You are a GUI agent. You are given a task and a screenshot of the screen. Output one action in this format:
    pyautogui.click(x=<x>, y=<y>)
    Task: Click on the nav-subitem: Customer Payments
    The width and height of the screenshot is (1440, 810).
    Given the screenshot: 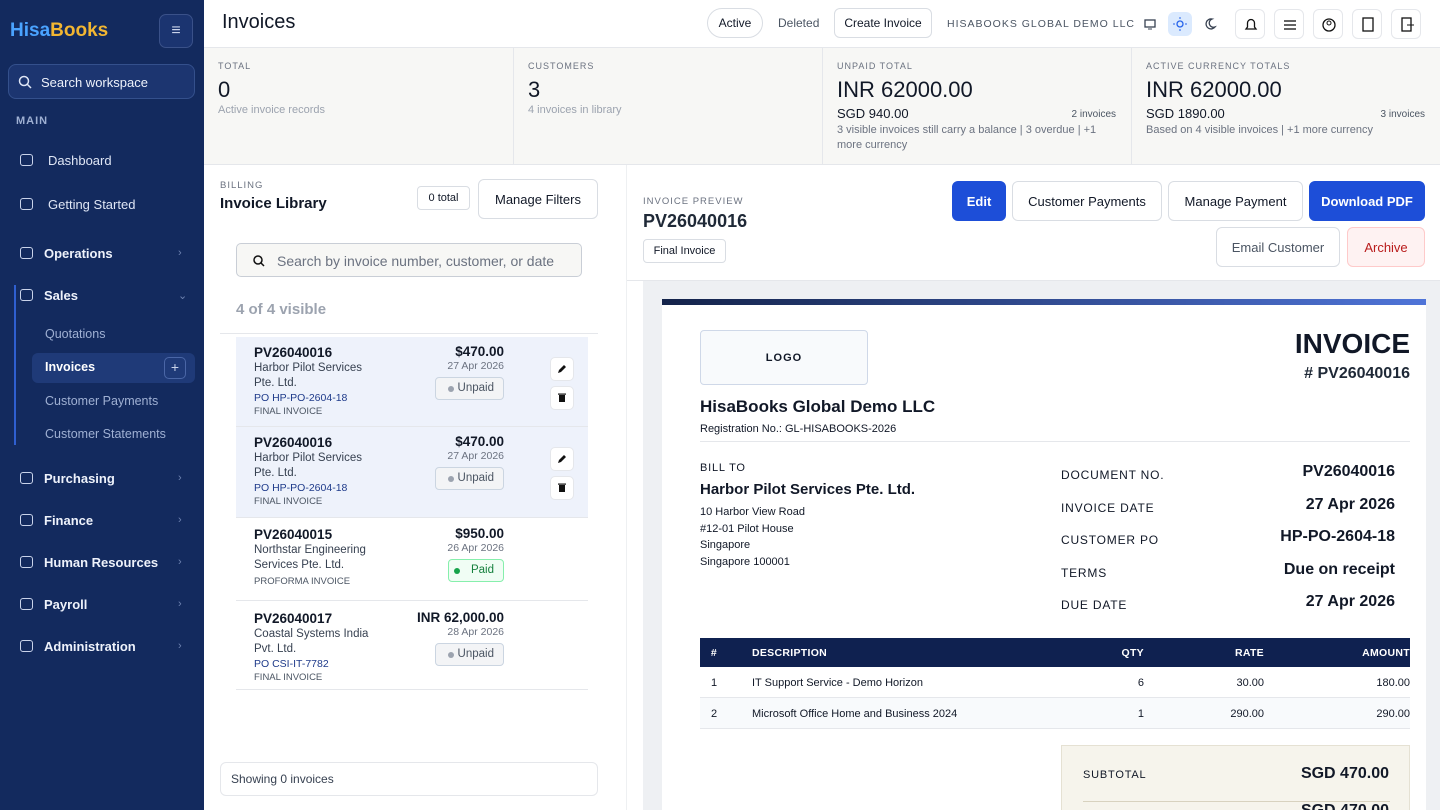 What is the action you would take?
    pyautogui.click(x=102, y=401)
    